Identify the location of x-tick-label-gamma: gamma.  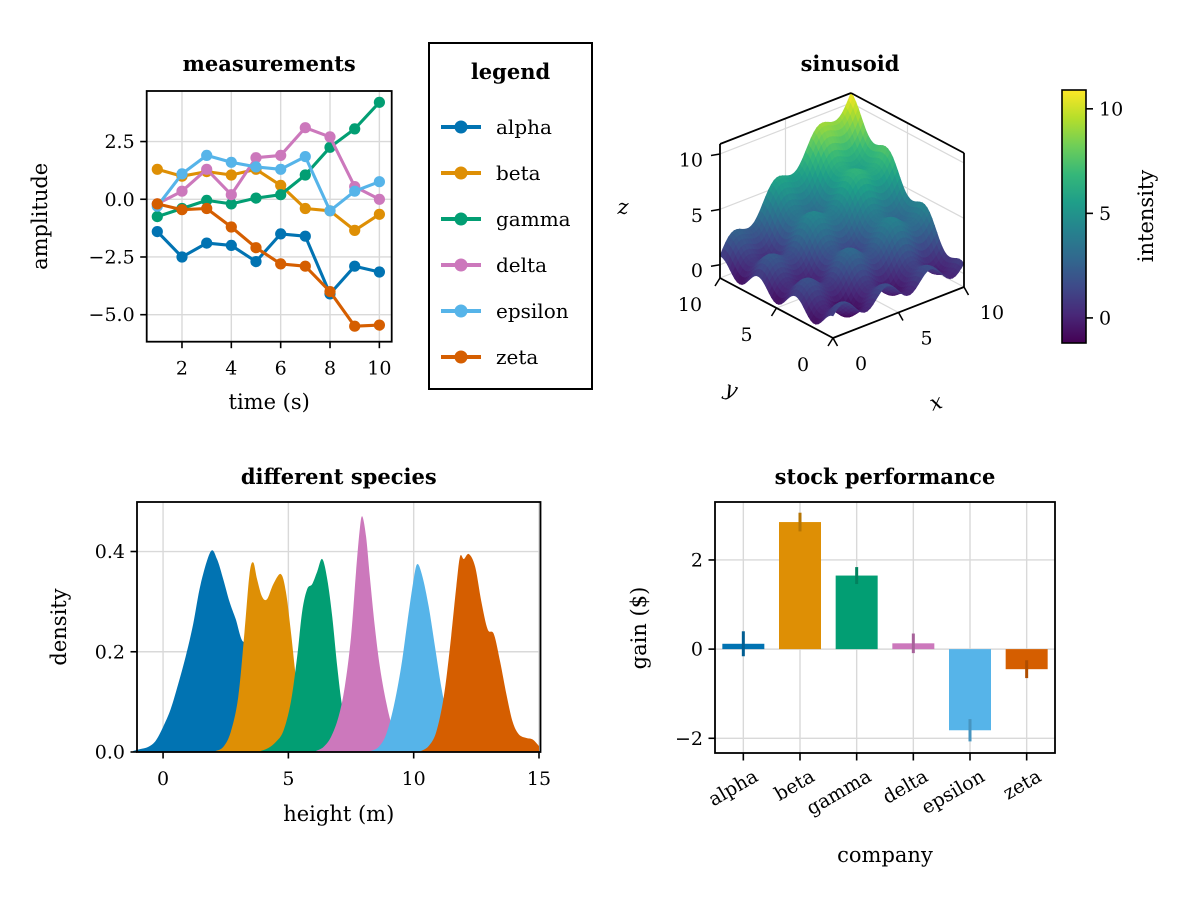
(839, 792).